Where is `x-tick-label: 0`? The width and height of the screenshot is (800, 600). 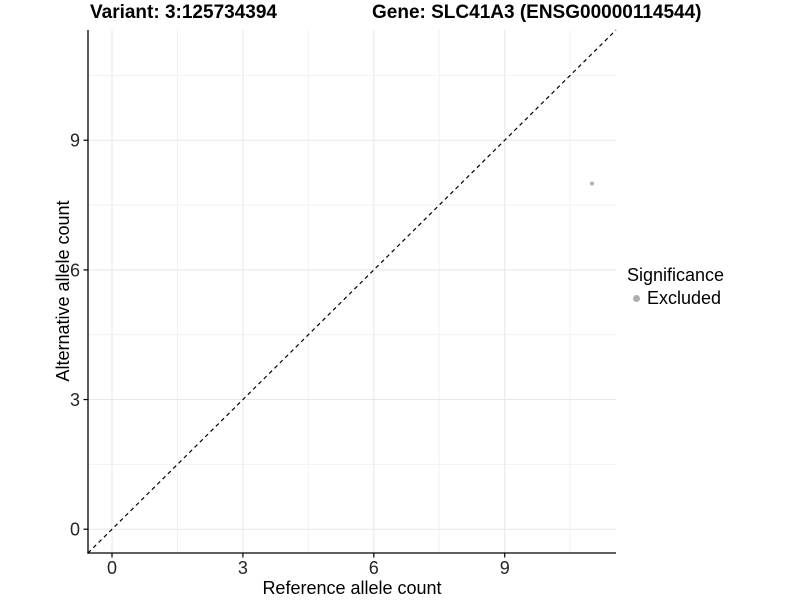 x-tick-label: 0 is located at coordinates (112, 568).